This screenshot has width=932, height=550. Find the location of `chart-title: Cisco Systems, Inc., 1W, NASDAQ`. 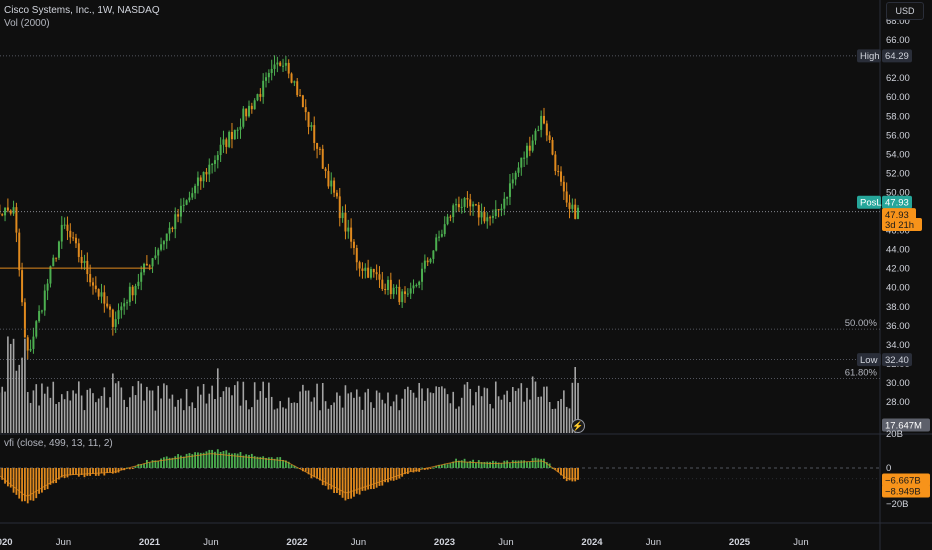

chart-title: Cisco Systems, Inc., 1W, NASDAQ is located at coordinates (82, 10).